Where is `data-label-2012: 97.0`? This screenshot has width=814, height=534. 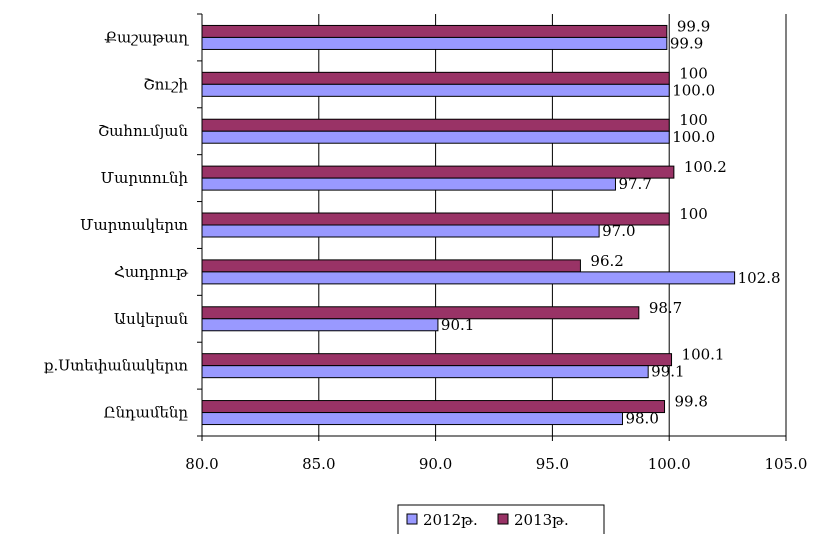
data-label-2012: 97.0 is located at coordinates (618, 231).